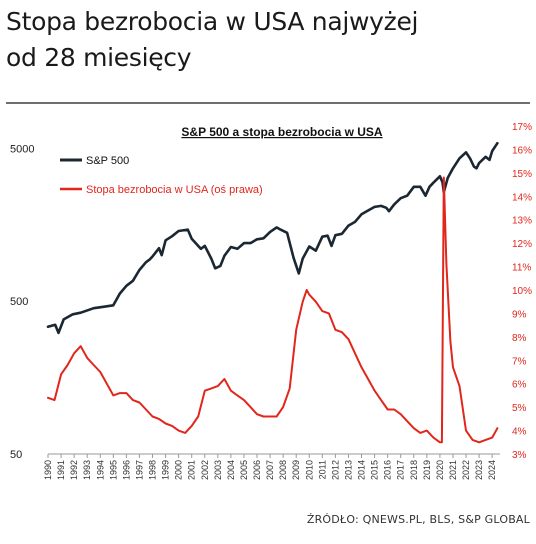  Describe the element at coordinates (179, 470) in the screenshot. I see `x-tick-label: 2000` at that location.